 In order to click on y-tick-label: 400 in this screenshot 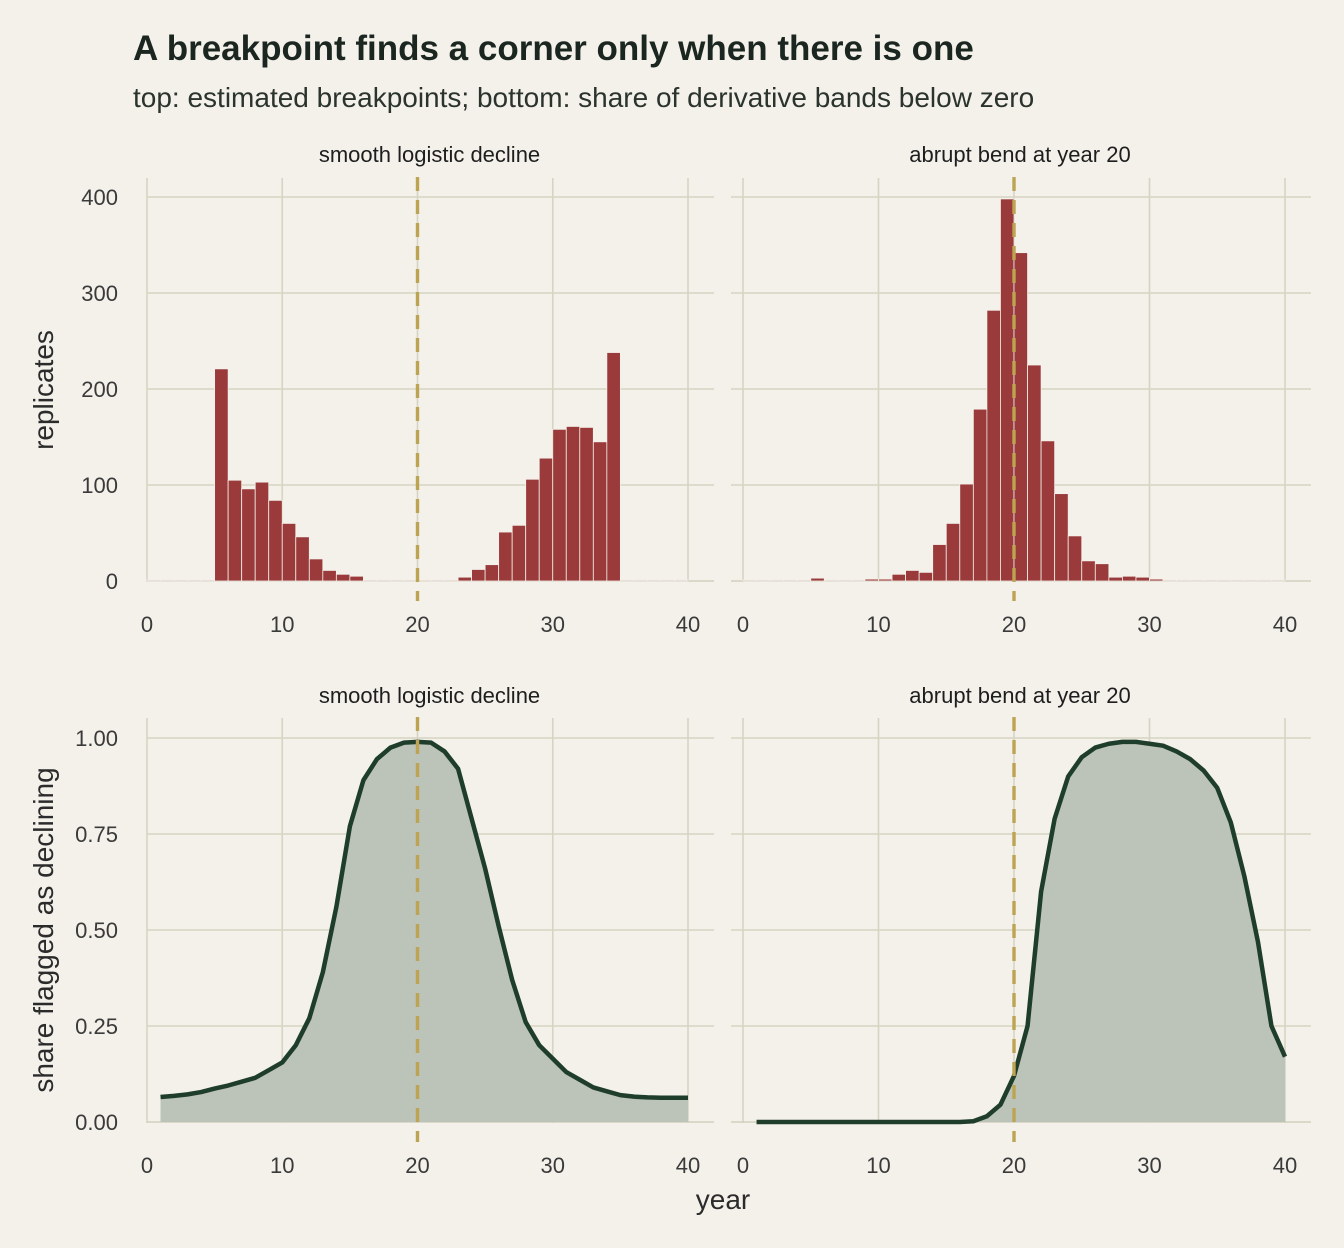, I will do `click(99, 197)`.